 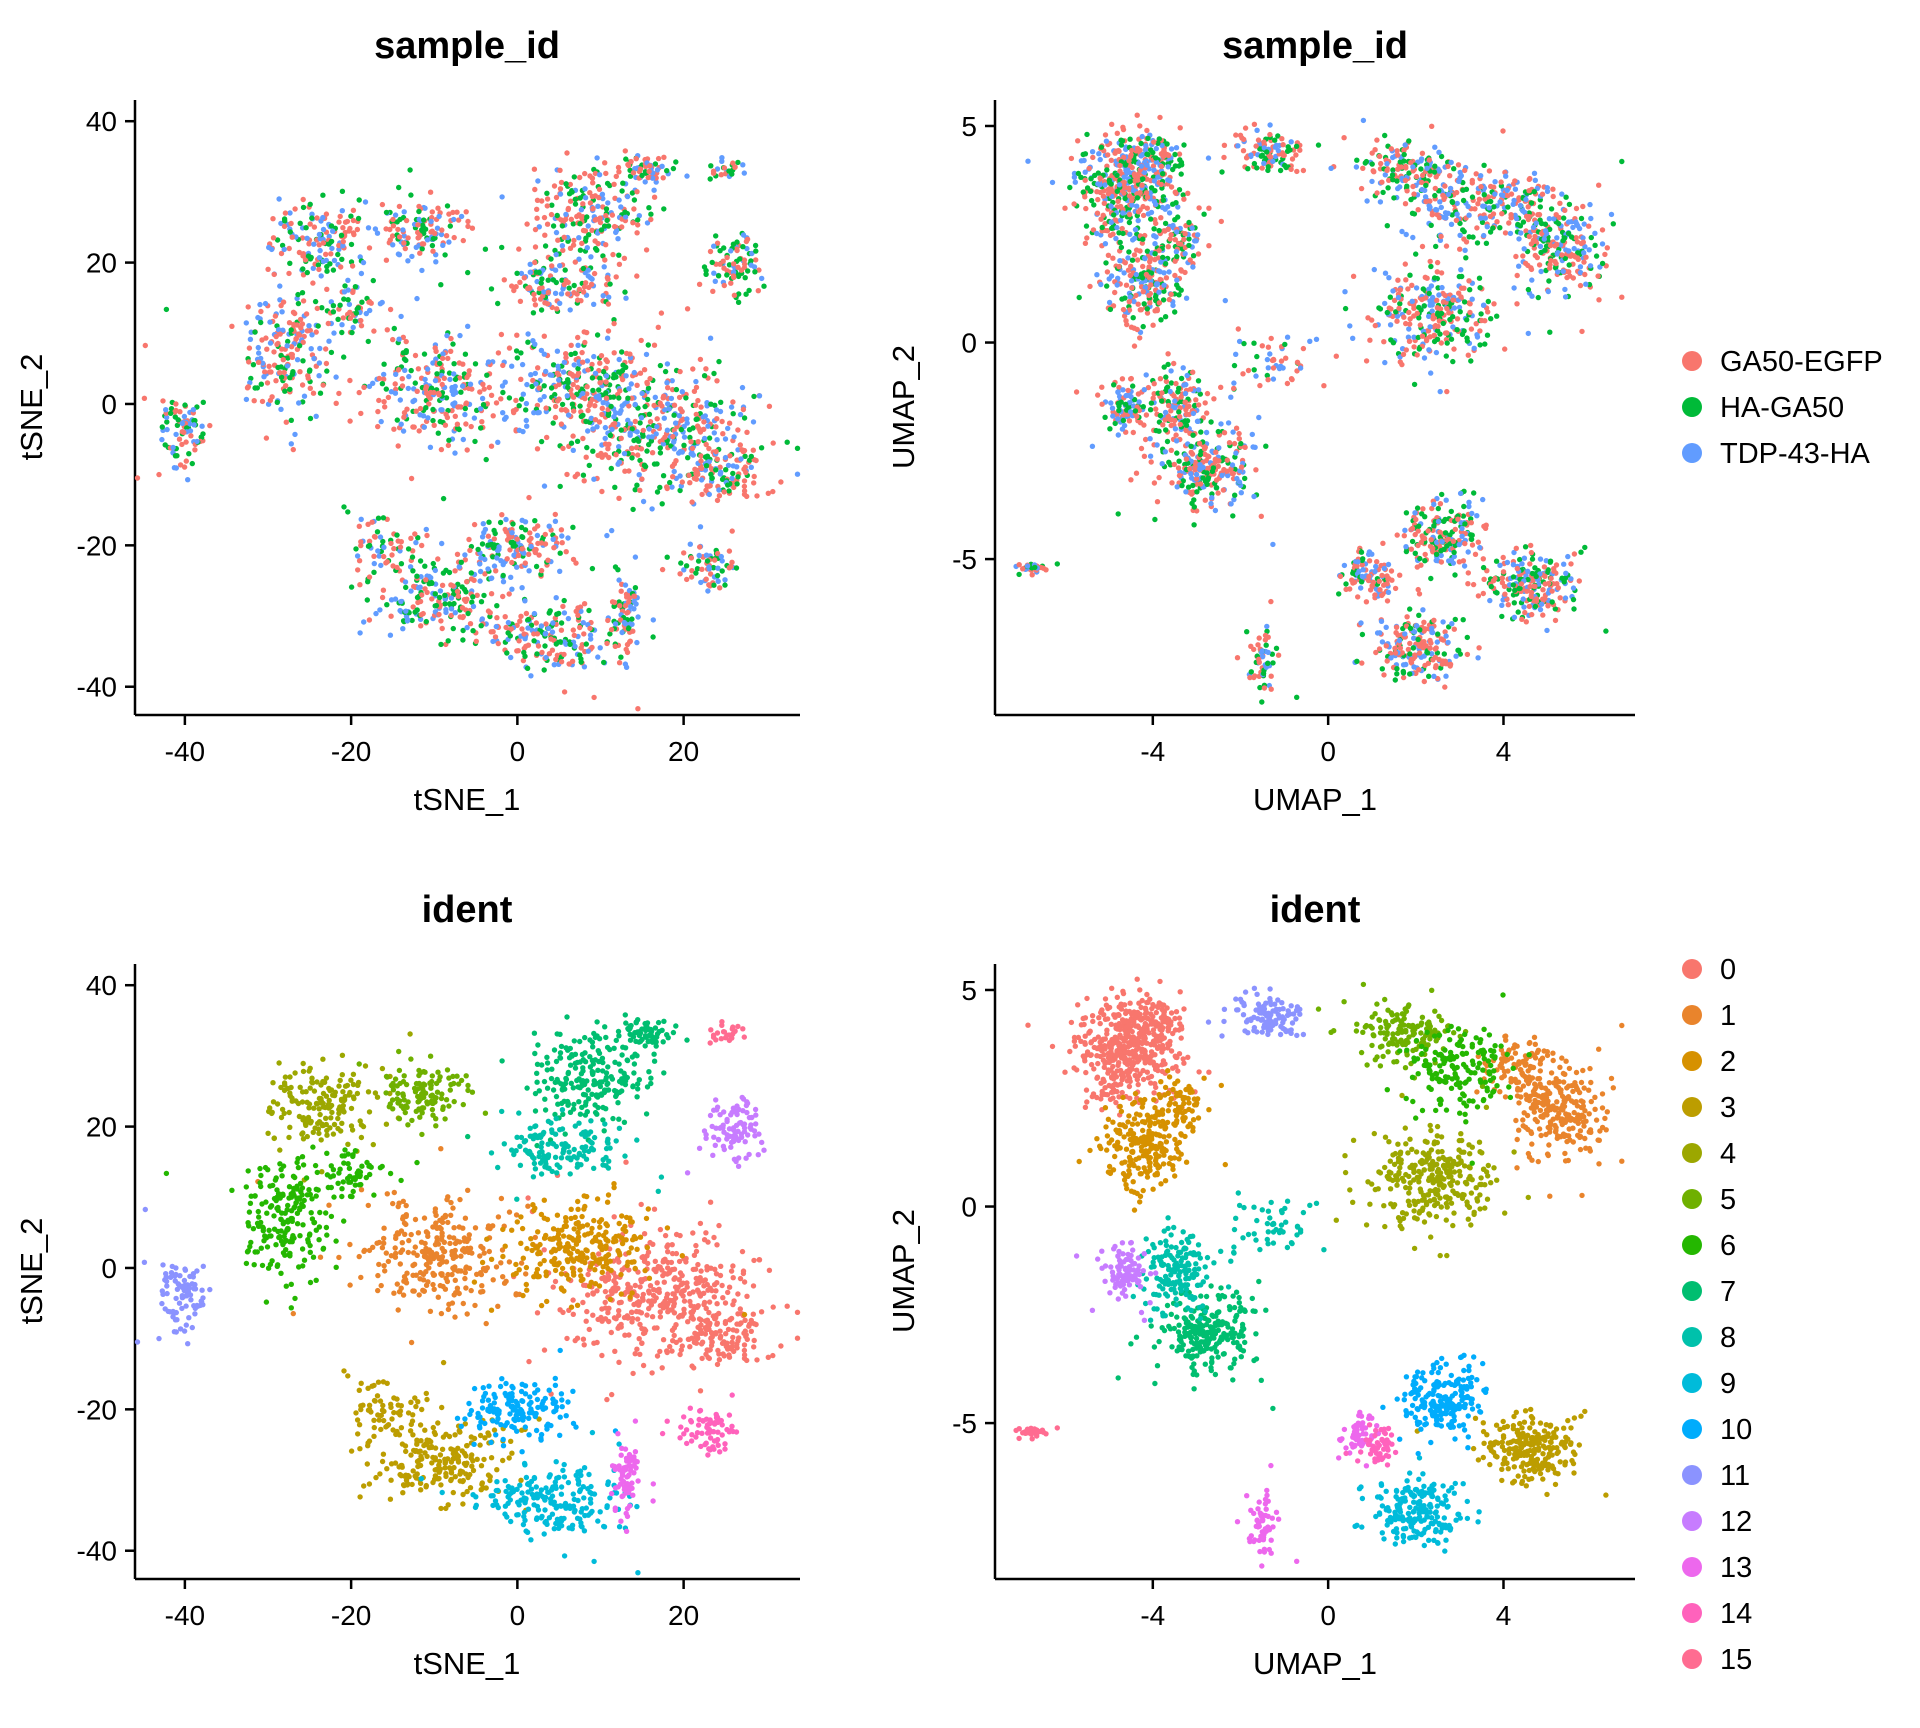 I want to click on legend-label: 8, so click(x=1728, y=1338).